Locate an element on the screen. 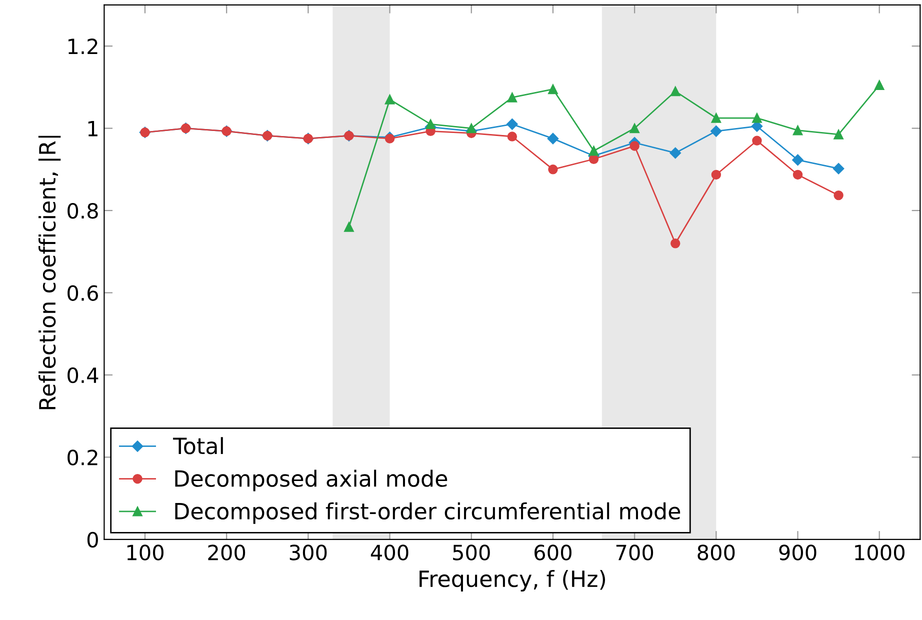 This screenshot has height=620, width=922. x-tick-label: 700 is located at coordinates (635, 552).